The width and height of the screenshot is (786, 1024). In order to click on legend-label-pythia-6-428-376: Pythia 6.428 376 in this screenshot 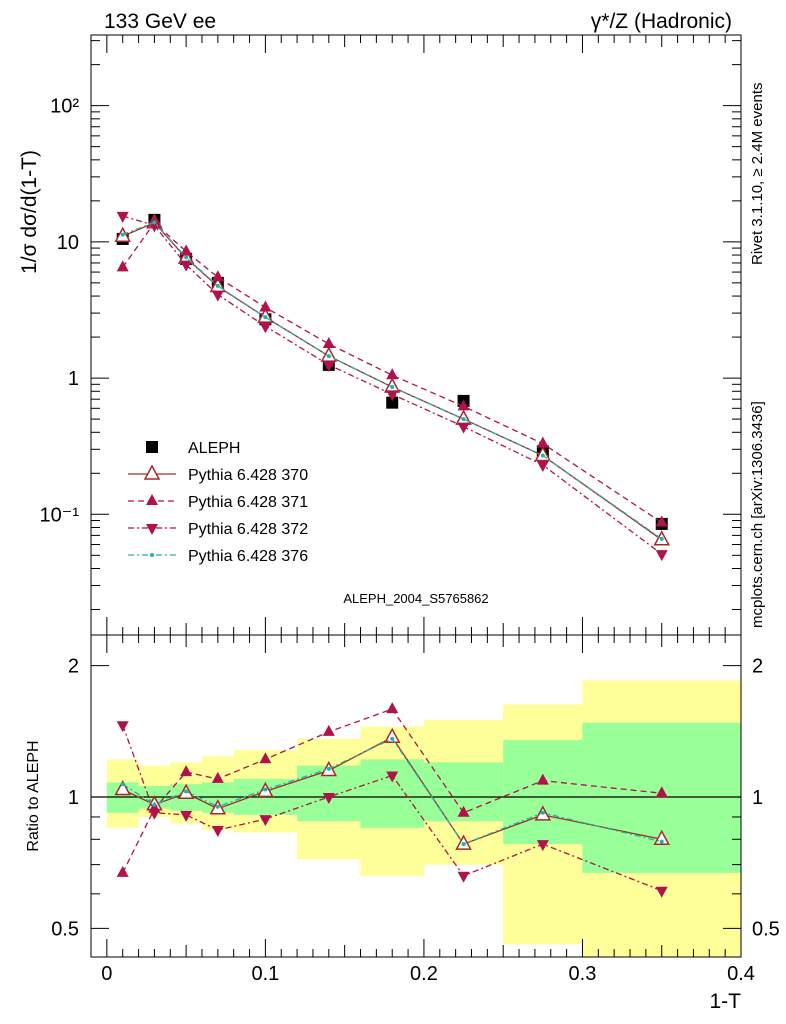, I will do `click(248, 556)`.